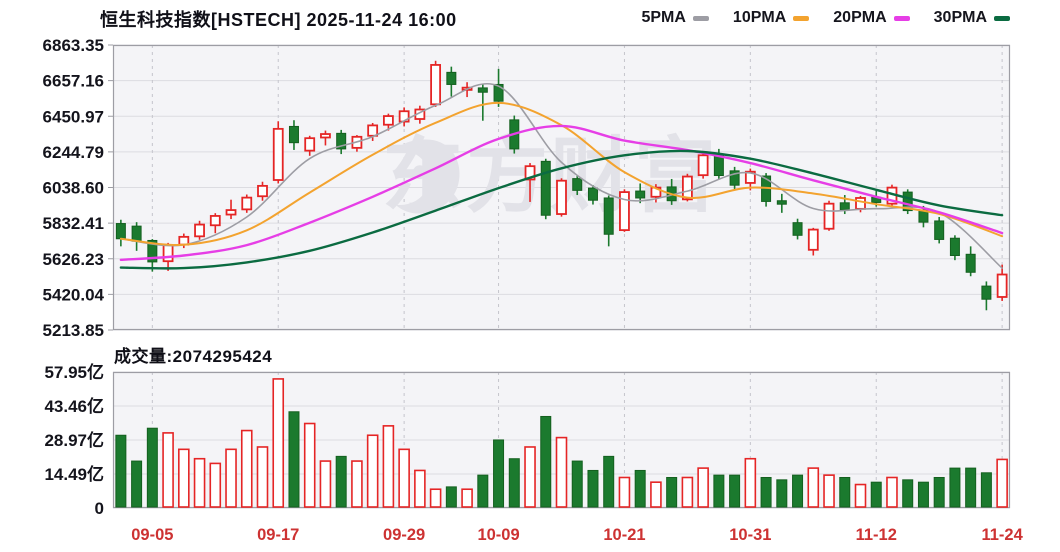 The height and width of the screenshot is (552, 1060). I want to click on legend-item-30pma: 30PMA, so click(972, 18).